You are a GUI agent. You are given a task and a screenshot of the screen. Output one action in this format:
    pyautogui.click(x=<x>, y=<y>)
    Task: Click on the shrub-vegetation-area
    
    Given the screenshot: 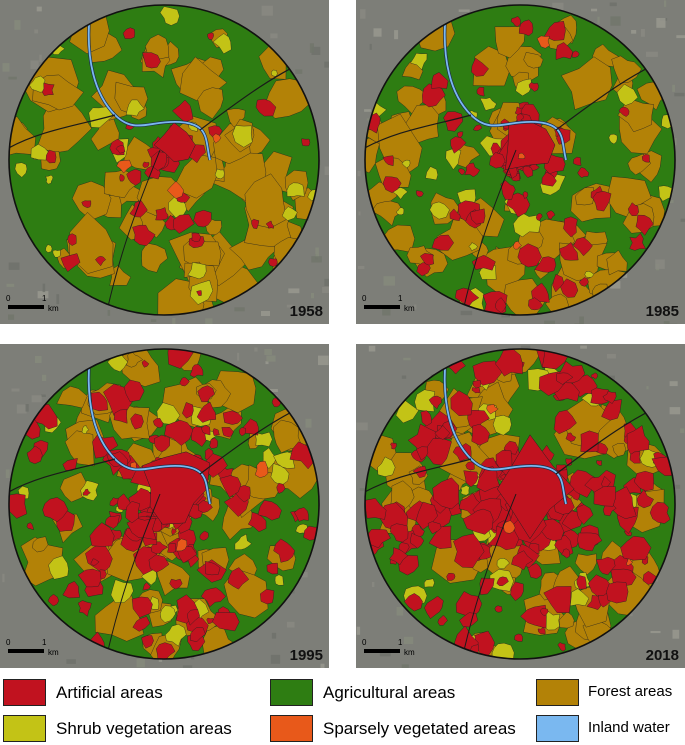 What is the action you would take?
    pyautogui.click(x=279, y=580)
    